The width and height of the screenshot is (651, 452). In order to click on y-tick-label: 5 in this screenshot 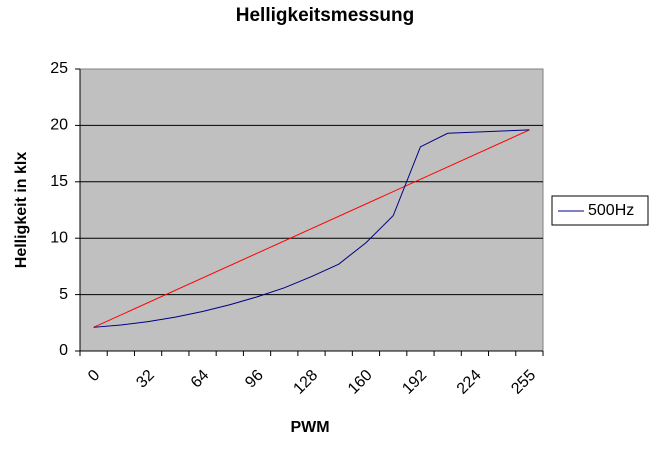, I will do `click(63, 294)`.